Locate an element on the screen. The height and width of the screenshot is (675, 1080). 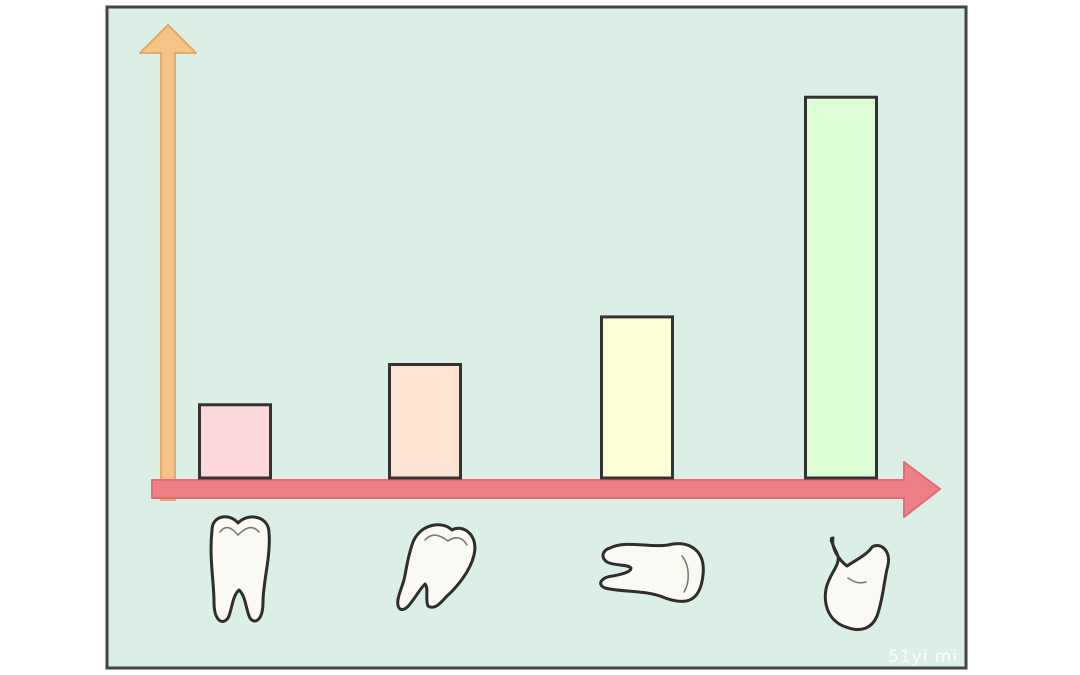
y-axis-arrow is located at coordinates (168, 262).